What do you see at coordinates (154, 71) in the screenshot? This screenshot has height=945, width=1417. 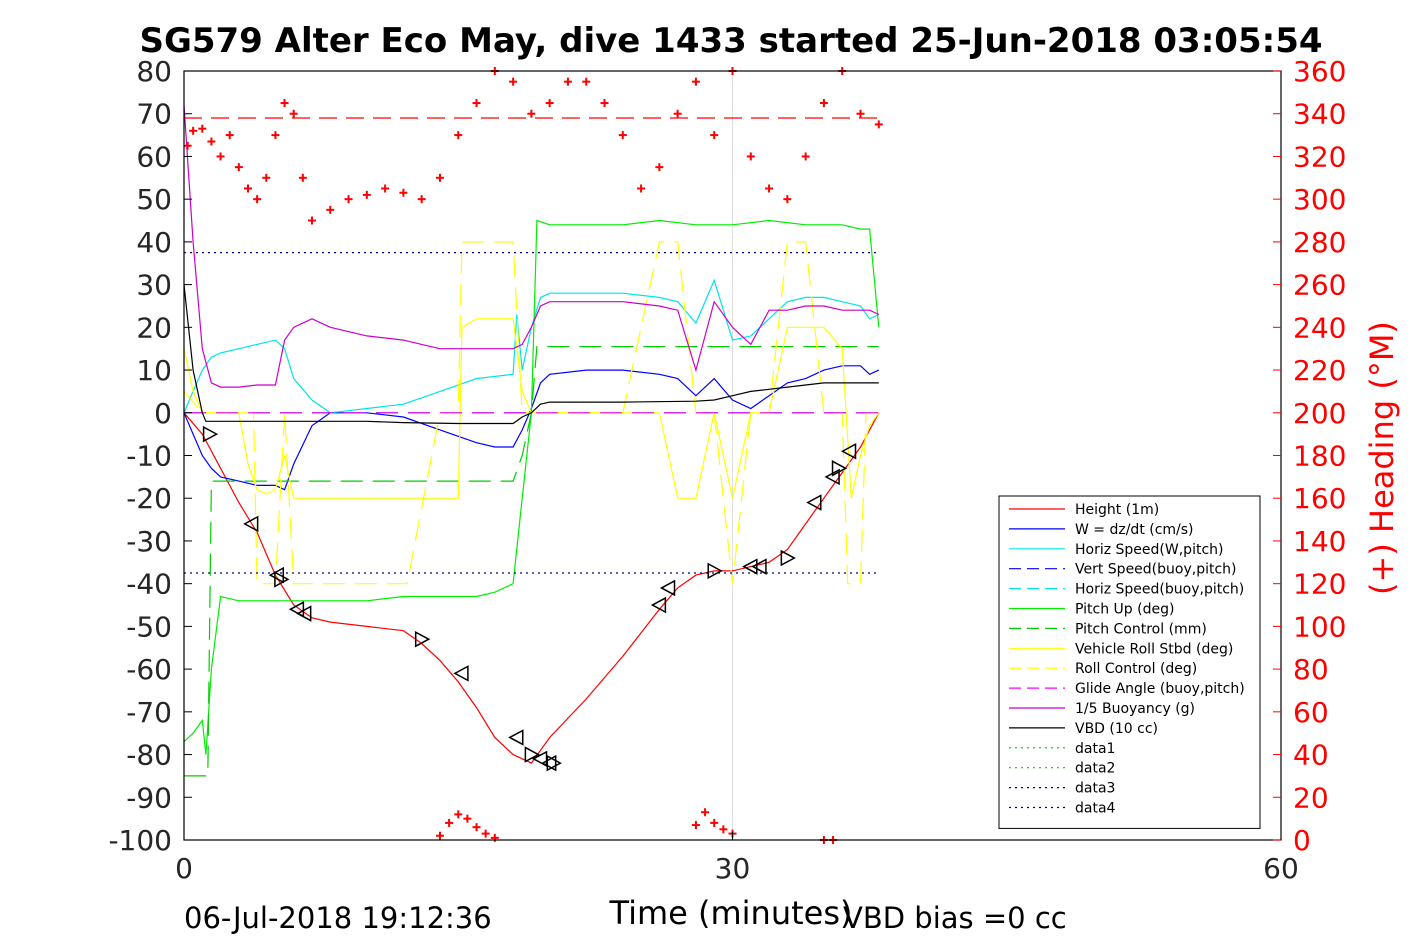 I see `y-tick-label: 80` at bounding box center [154, 71].